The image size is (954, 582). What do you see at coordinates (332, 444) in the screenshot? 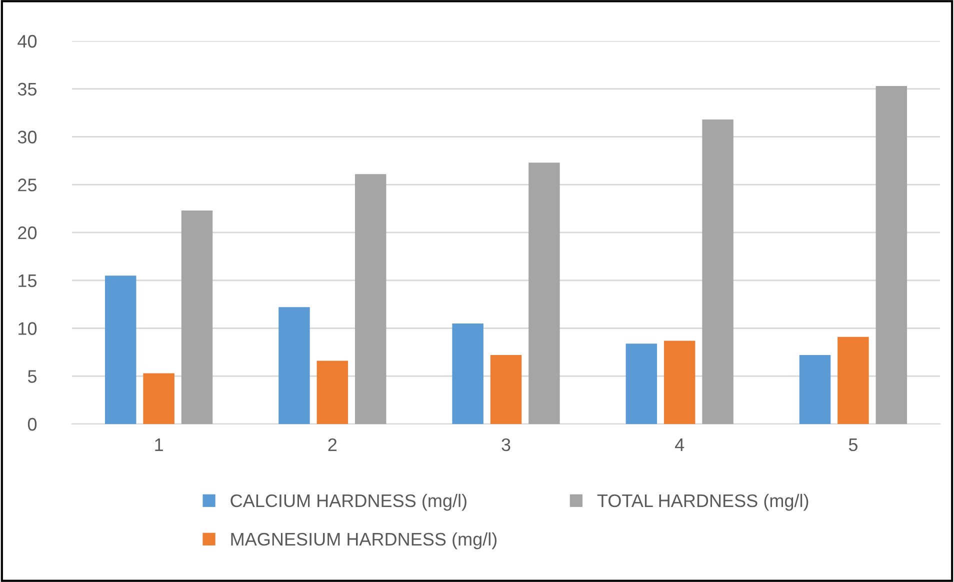
I see `x-tick-label: 2` at bounding box center [332, 444].